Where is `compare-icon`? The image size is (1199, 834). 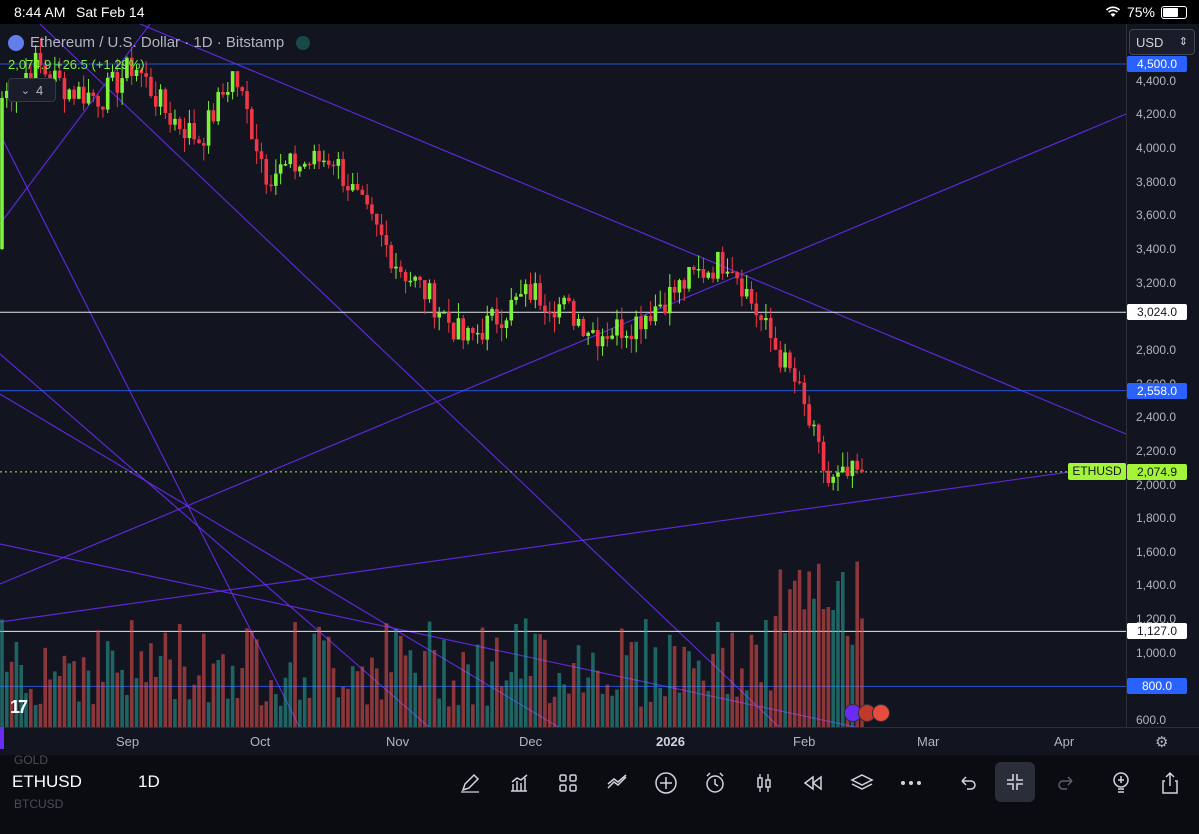
compare-icon is located at coordinates (617, 783).